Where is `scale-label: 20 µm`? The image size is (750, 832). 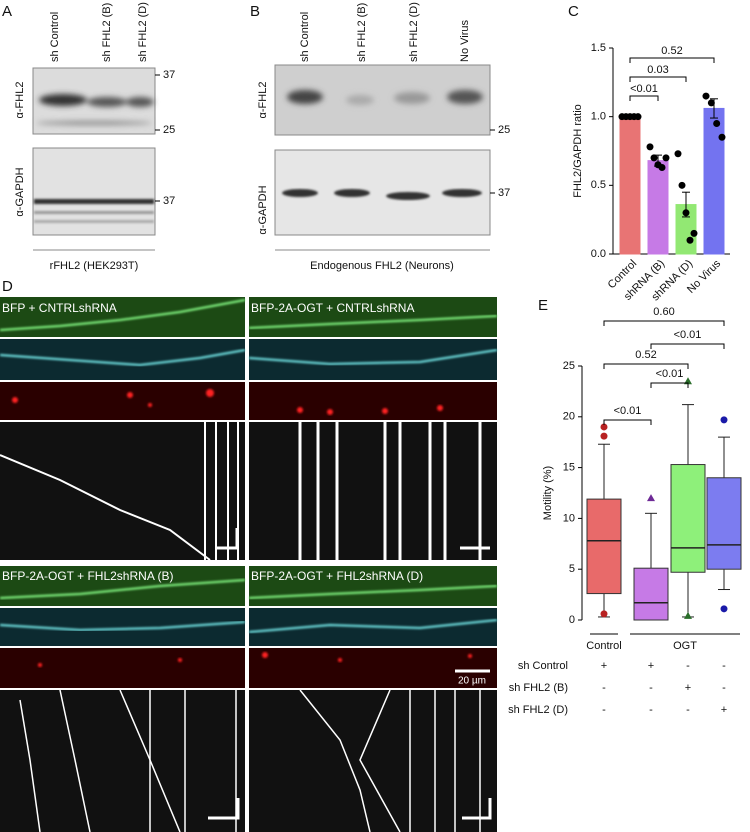 scale-label: 20 µm is located at coordinates (472, 681).